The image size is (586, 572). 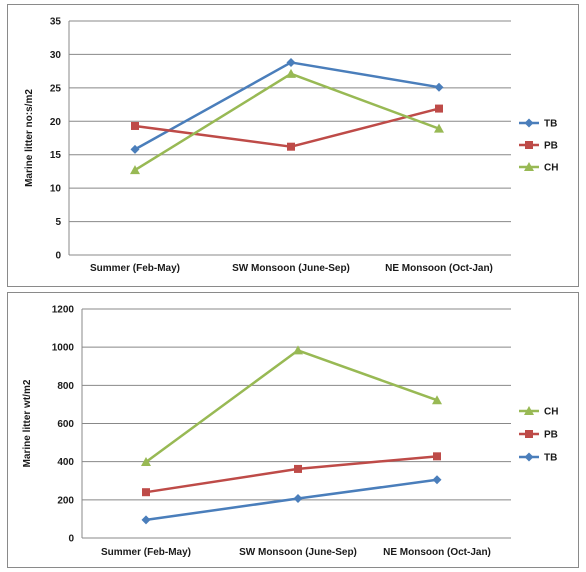 I want to click on count-legend-marker-pb, so click(x=529, y=145).